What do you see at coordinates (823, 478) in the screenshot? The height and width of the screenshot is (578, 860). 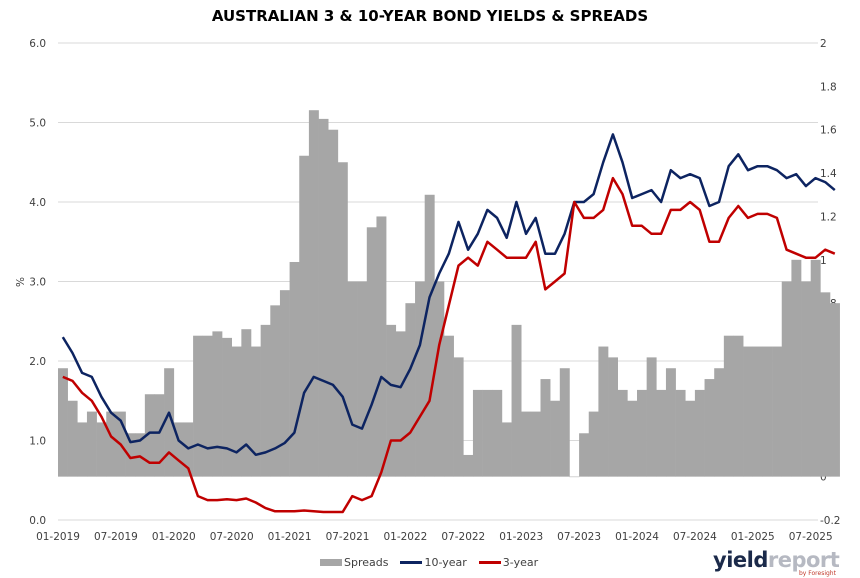 I see `y2-tick-label: 0` at bounding box center [823, 478].